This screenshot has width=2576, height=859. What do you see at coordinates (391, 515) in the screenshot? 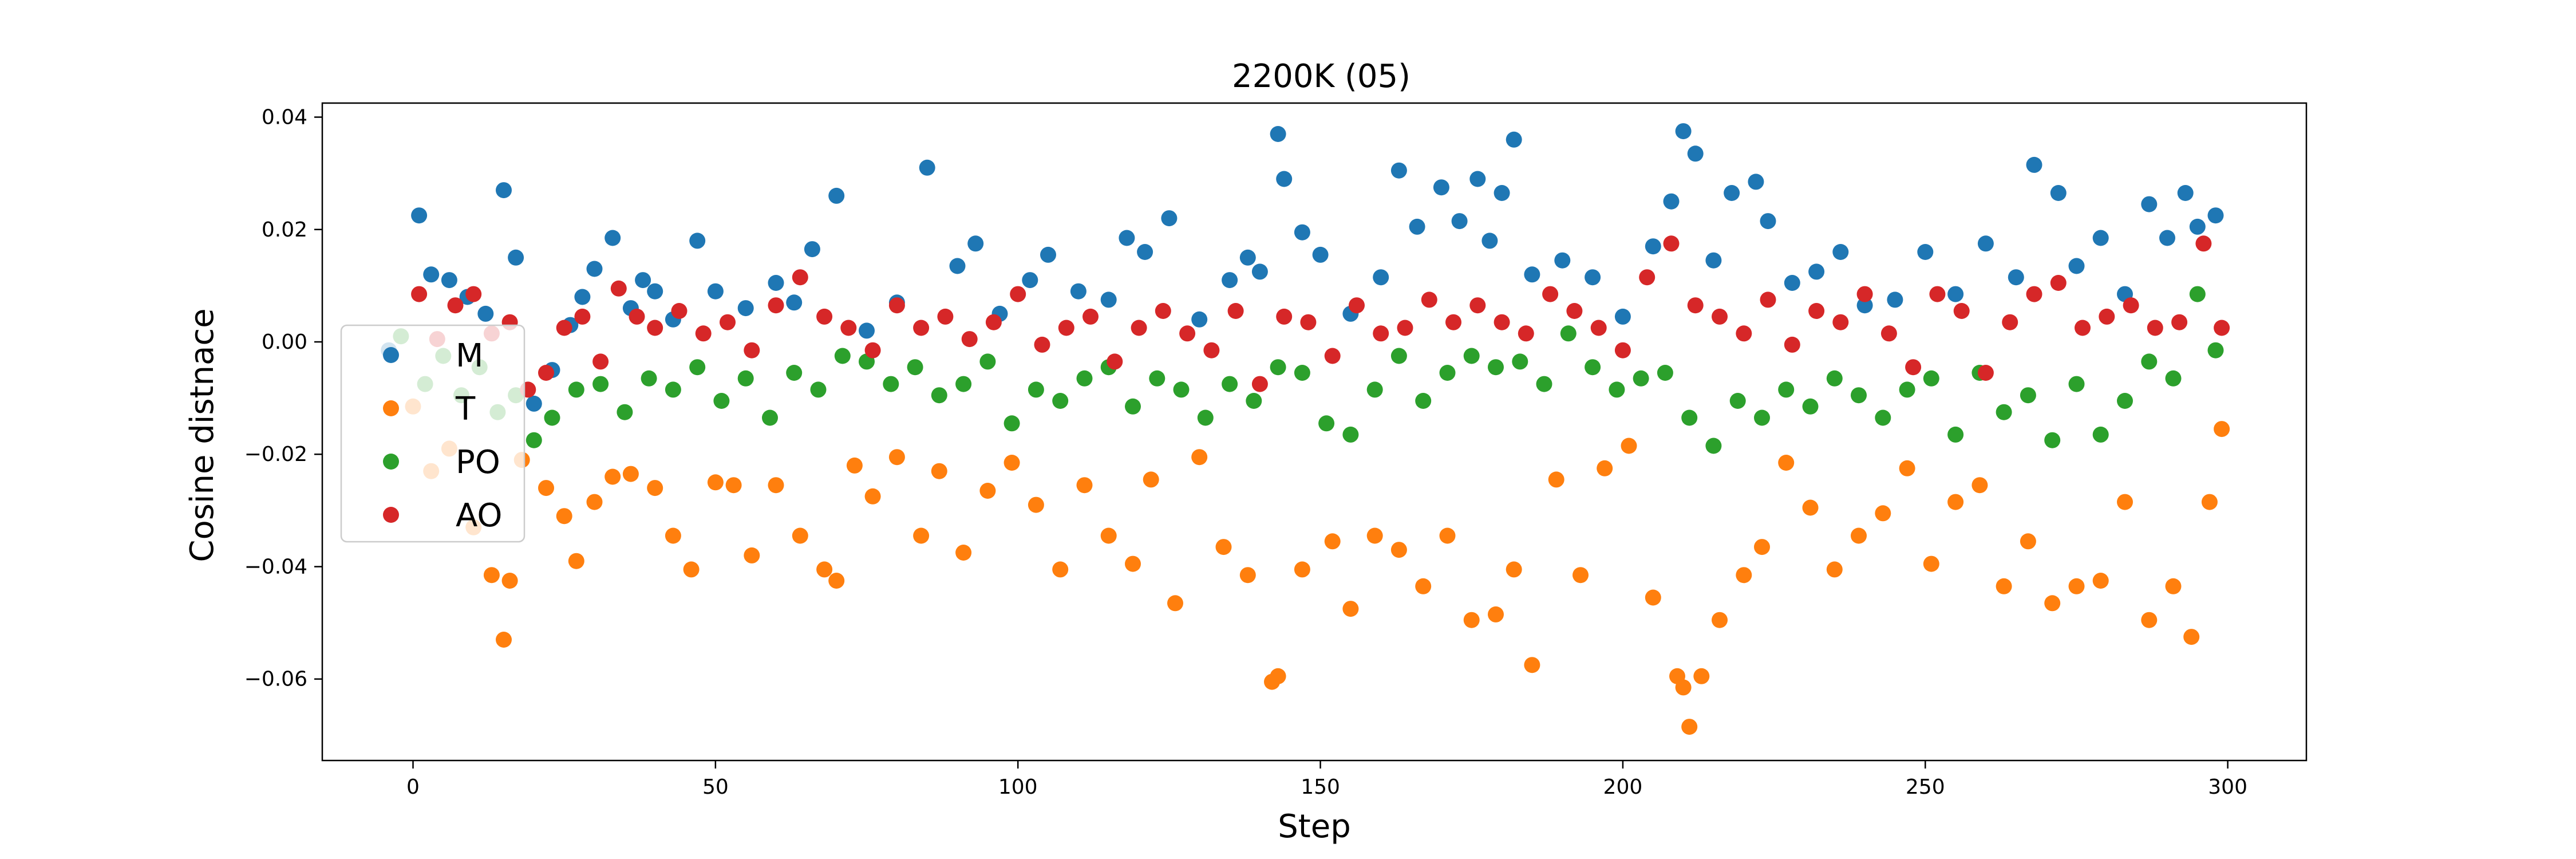
I see `legend-marker-ao` at bounding box center [391, 515].